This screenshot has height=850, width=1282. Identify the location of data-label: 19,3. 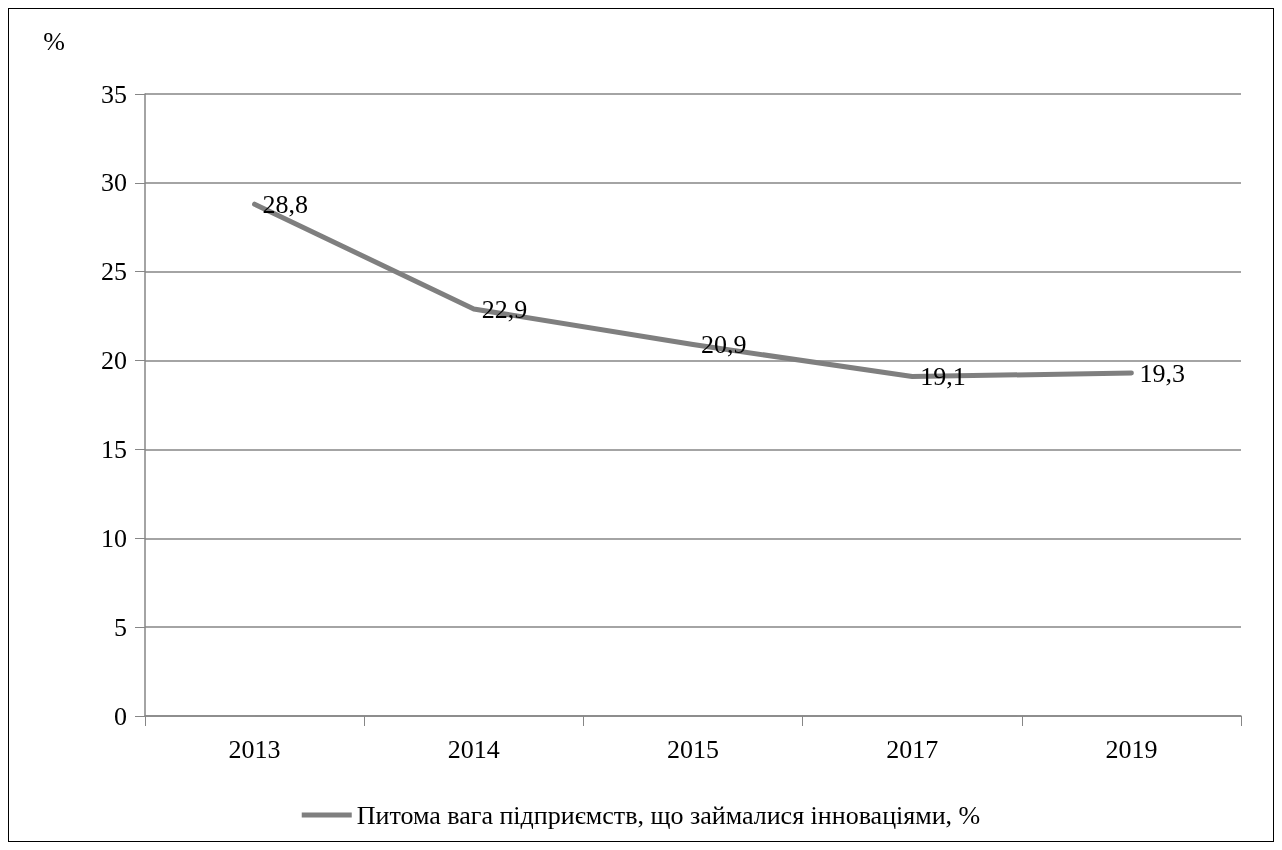
(1162, 373).